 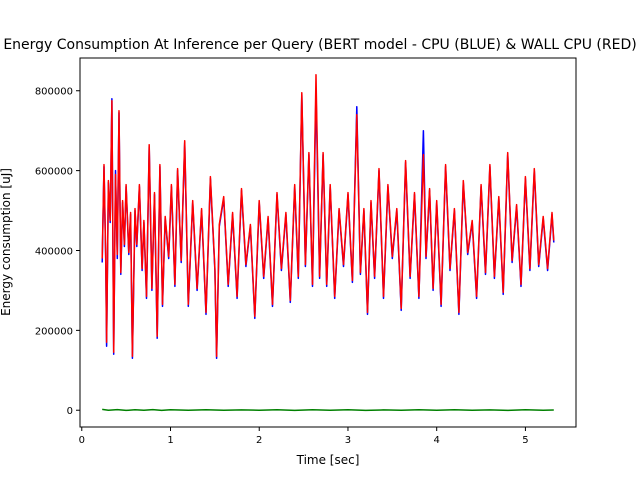 I want to click on y-tick-label: 200000, so click(x=54, y=331).